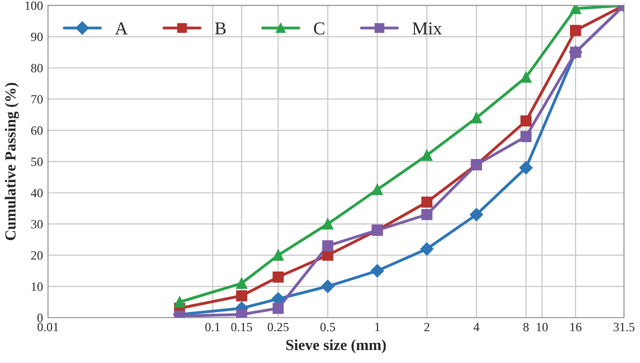 This screenshot has width=640, height=363. What do you see at coordinates (37, 130) in the screenshot?
I see `y-tick-label: 60` at bounding box center [37, 130].